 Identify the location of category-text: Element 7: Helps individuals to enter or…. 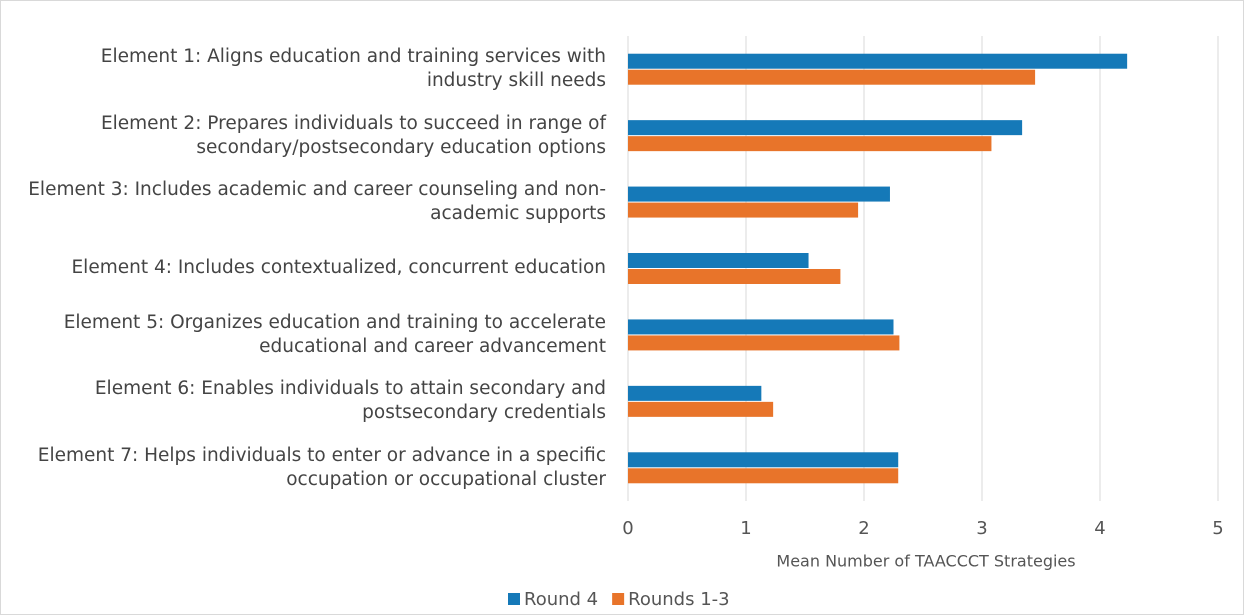
(321, 467).